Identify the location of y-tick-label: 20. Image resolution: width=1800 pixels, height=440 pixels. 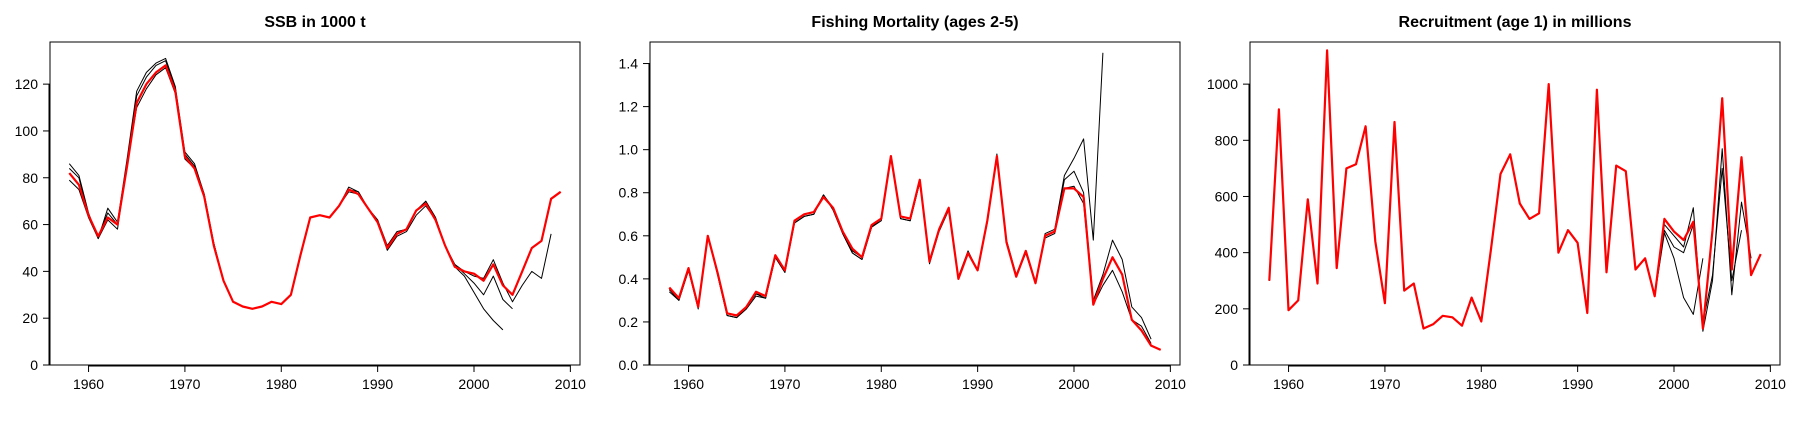
(30, 318).